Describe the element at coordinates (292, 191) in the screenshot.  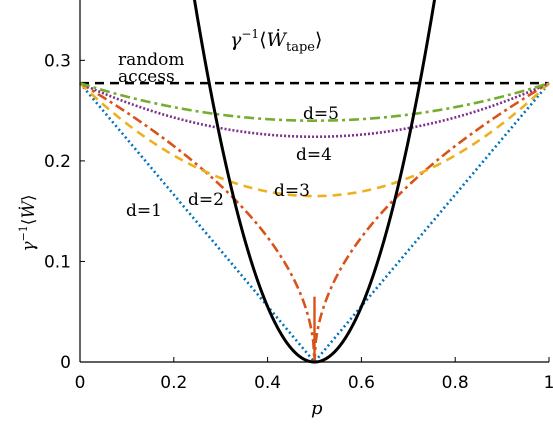
I see `d3-label: d=3` at that location.